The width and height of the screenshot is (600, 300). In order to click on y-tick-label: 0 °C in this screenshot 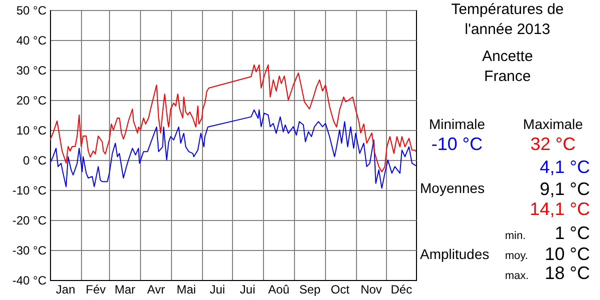, I will do `click(35, 161)`.